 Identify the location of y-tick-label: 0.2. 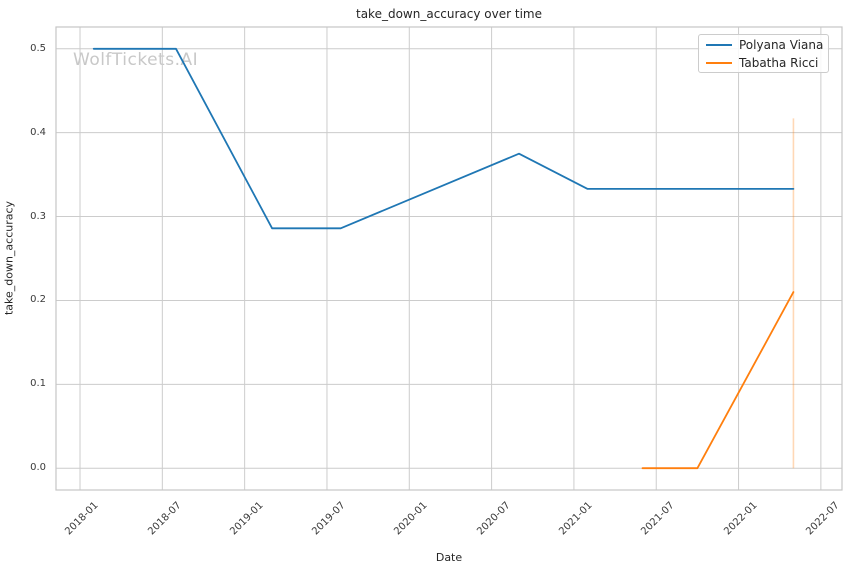
(38, 300).